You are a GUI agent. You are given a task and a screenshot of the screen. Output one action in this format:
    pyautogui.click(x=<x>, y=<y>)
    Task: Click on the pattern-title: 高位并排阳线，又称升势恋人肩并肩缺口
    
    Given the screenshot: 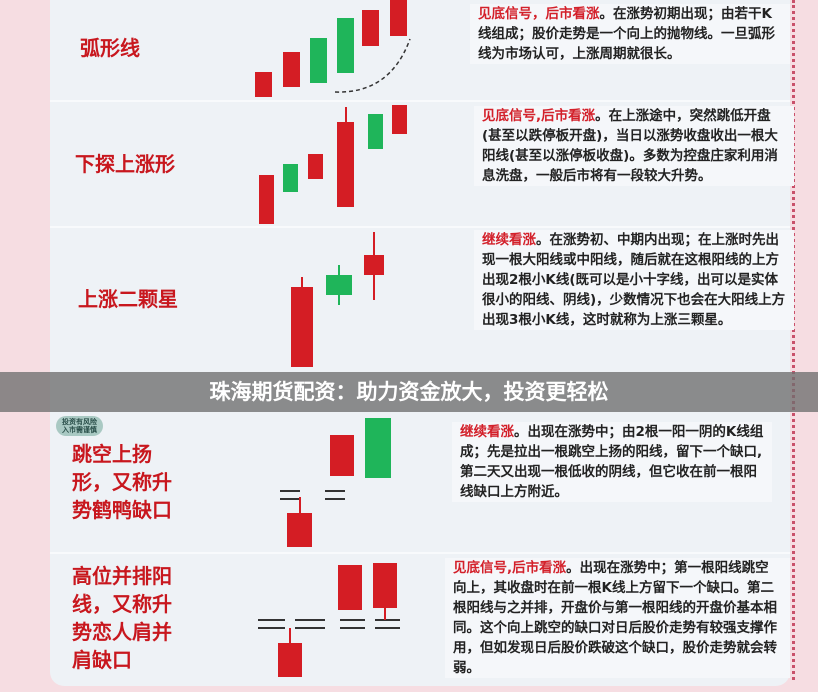 What is the action you would take?
    pyautogui.click(x=122, y=618)
    